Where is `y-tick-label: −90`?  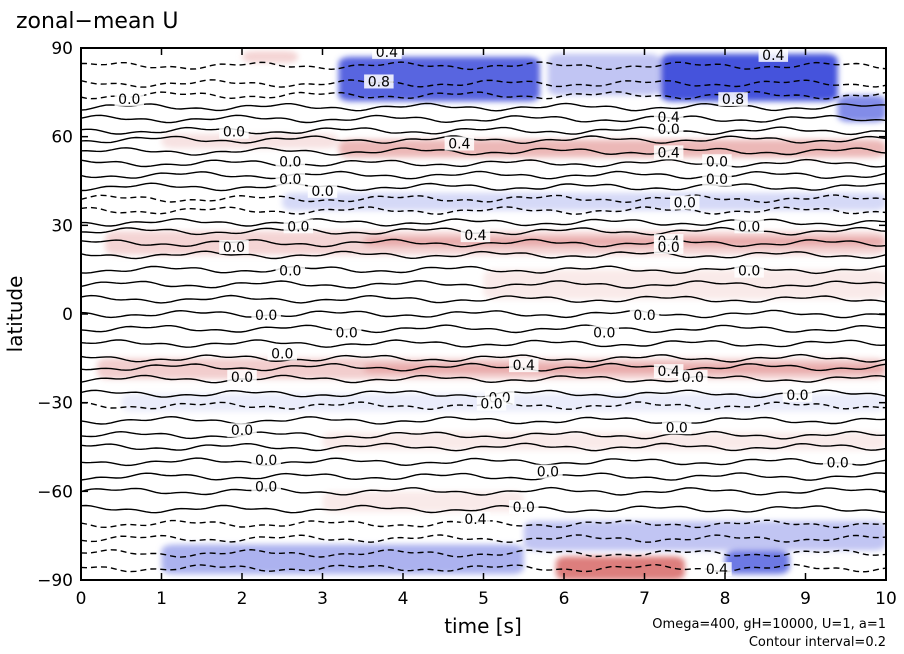 y-tick-label: −90 is located at coordinates (55, 581).